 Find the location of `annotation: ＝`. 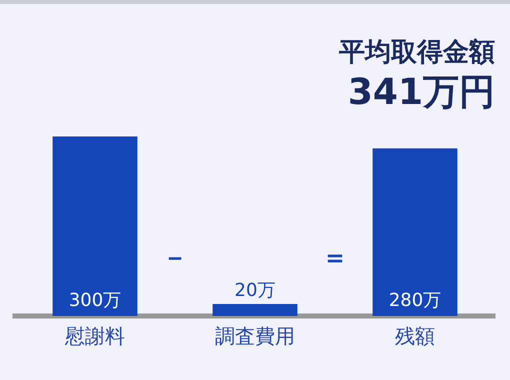

annotation: ＝ is located at coordinates (335, 258).